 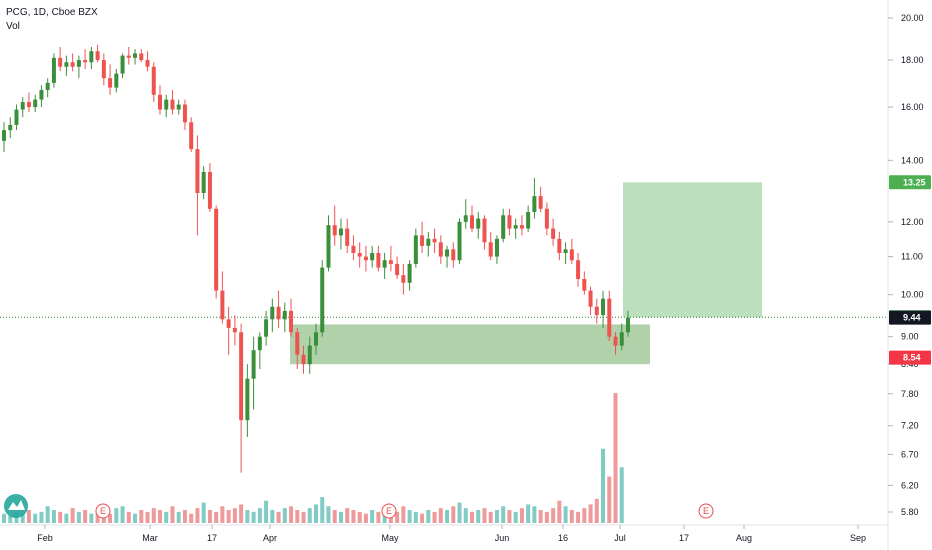 I want to click on price-label-target: 13.25, so click(x=910, y=182).